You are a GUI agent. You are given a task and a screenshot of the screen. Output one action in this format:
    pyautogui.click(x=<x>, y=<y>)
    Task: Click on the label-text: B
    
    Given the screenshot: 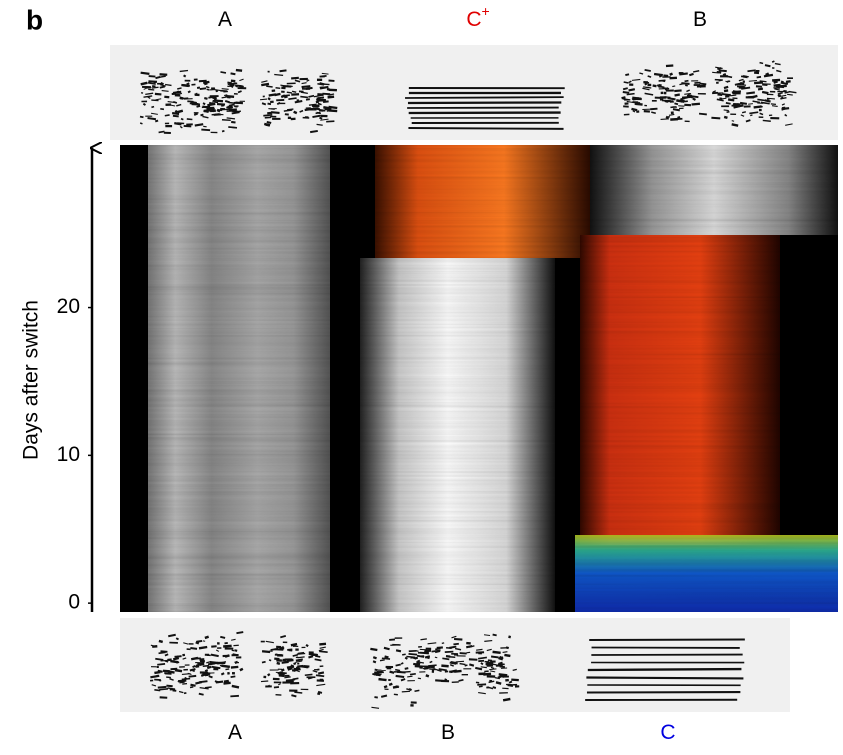 What is the action you would take?
    pyautogui.click(x=700, y=19)
    